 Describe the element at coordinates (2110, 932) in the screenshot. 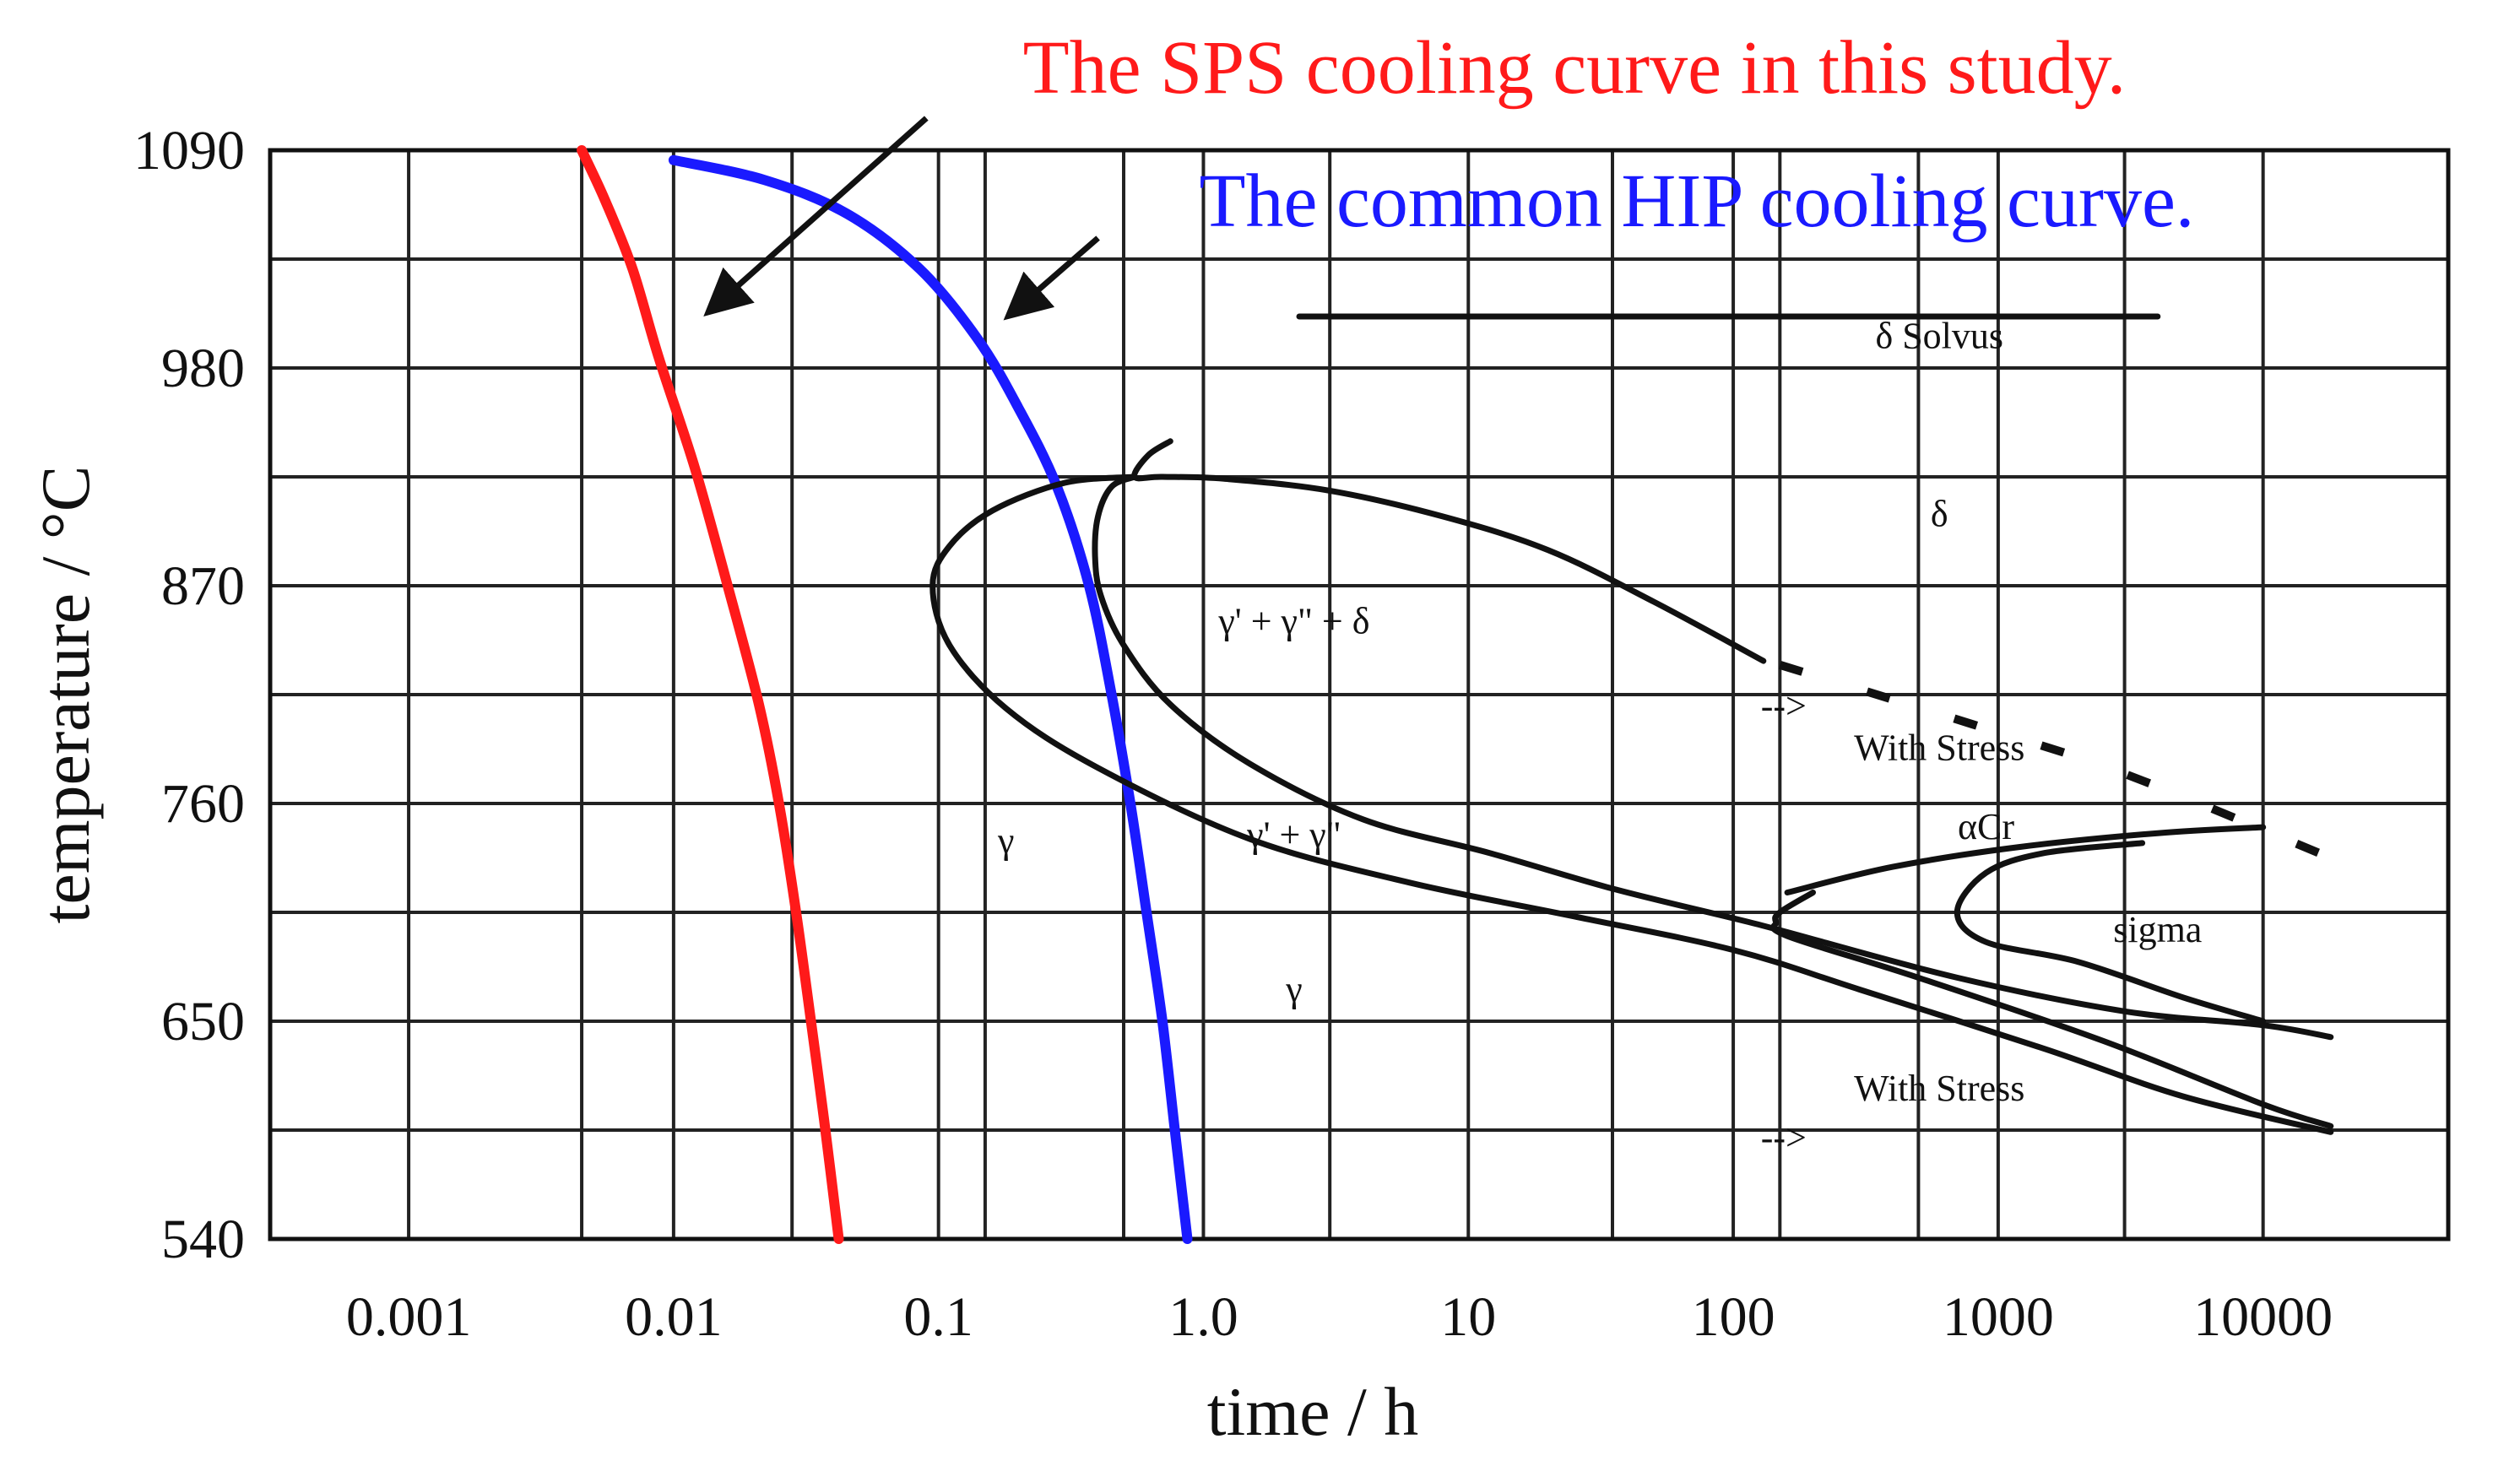

I see `series-line-sigma-loop` at that location.